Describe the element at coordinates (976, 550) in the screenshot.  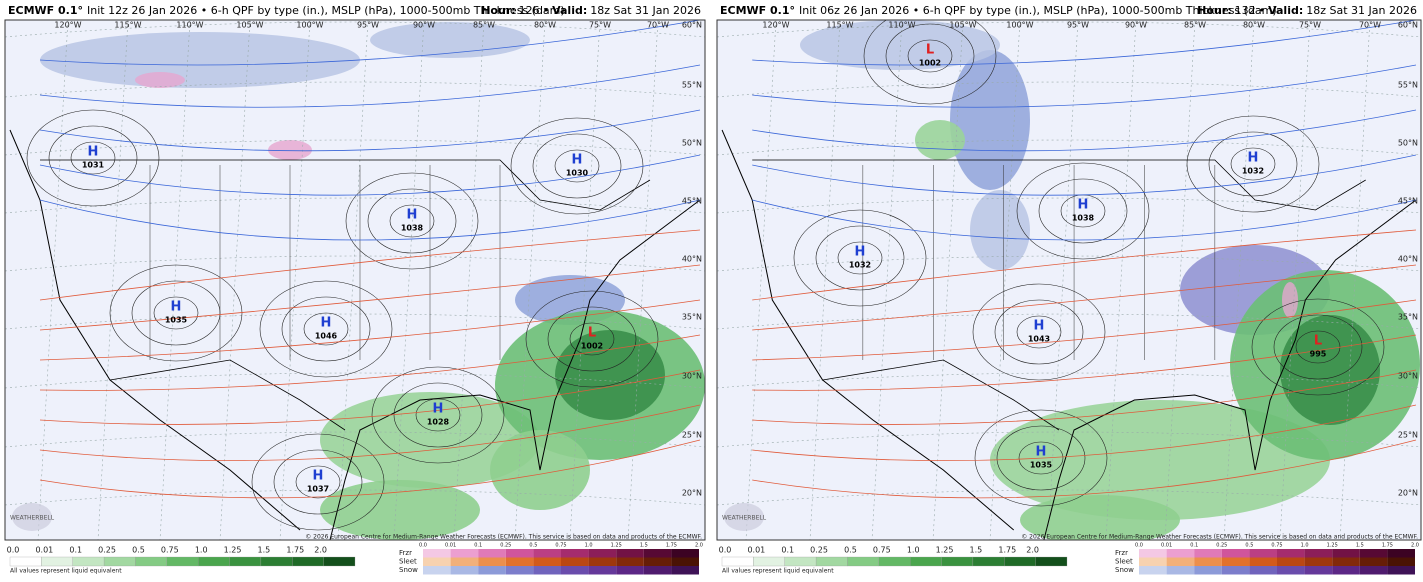
I see `qpf-scale-label: 1.5` at that location.